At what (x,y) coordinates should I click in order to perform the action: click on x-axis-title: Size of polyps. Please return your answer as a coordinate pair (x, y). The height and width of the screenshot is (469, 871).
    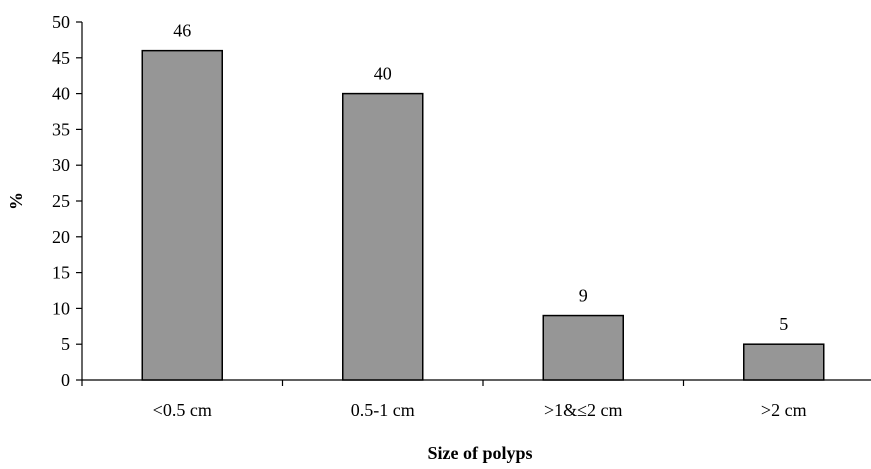
    Looking at the image, I should click on (479, 453).